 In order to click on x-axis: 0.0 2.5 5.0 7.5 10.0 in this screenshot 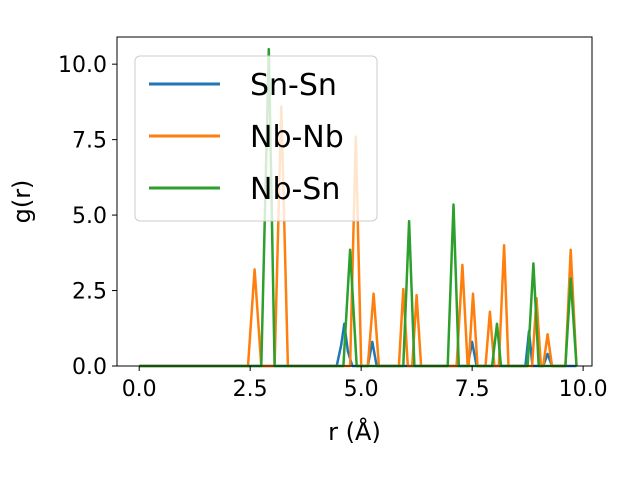, I will do `click(365, 384)`.